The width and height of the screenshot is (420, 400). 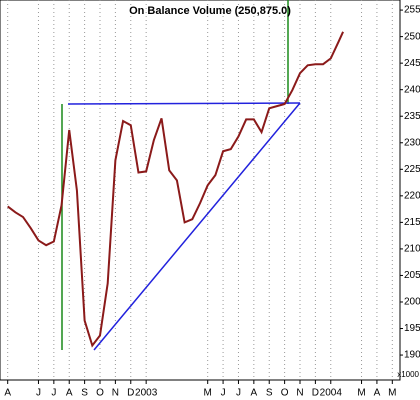 What do you see at coordinates (412, 355) in the screenshot?
I see `y-tick-label: 190` at bounding box center [412, 355].